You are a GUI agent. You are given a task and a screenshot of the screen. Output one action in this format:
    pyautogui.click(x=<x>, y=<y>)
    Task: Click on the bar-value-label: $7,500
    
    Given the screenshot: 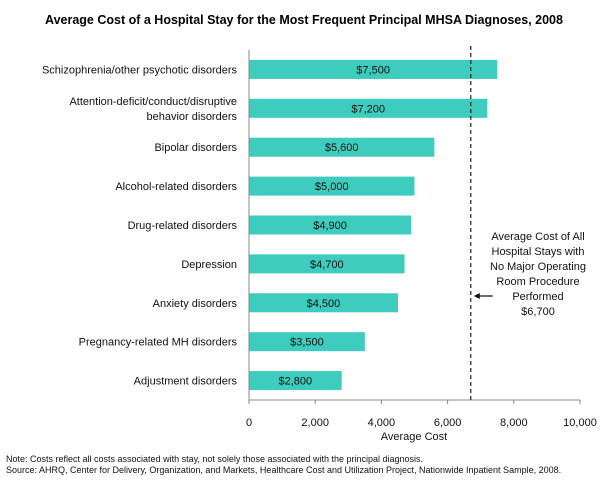 What is the action you would take?
    pyautogui.click(x=373, y=70)
    